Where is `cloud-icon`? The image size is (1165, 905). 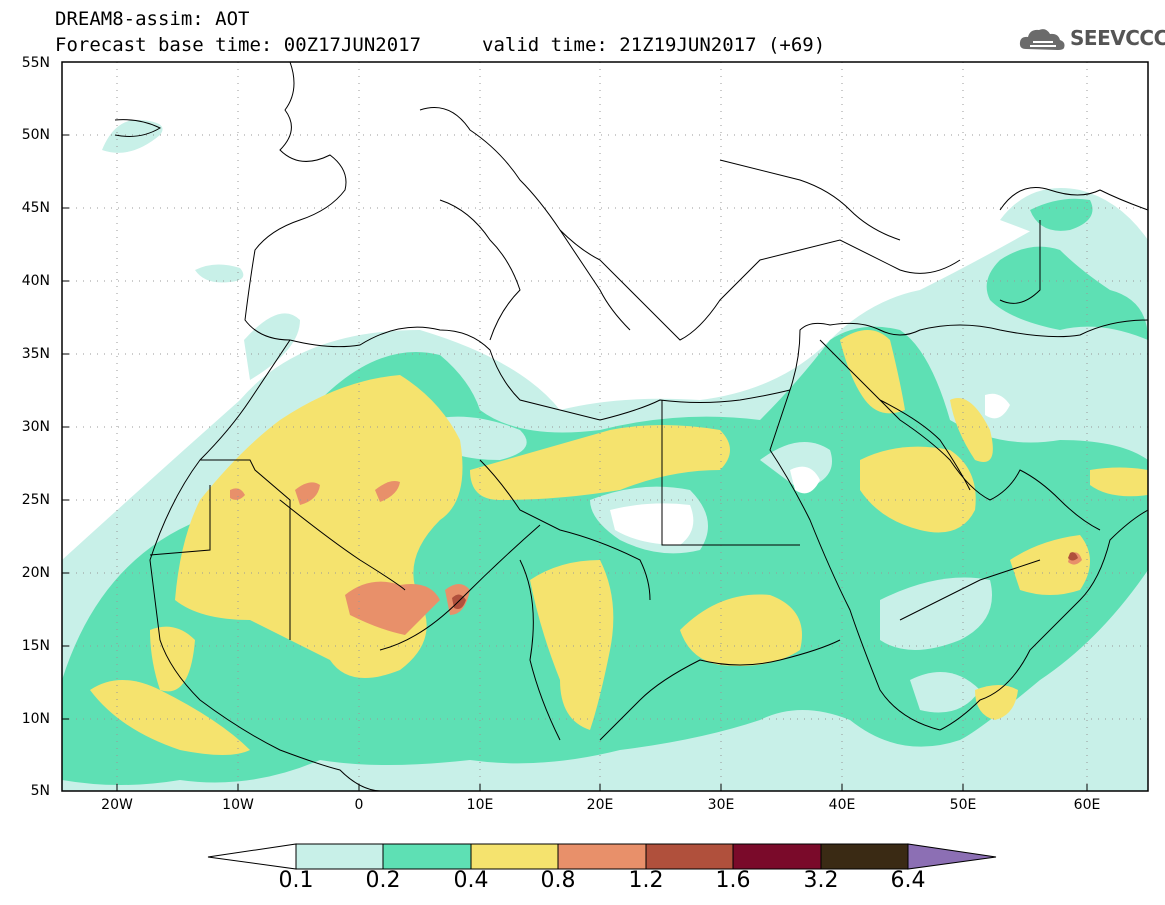 cloud-icon is located at coordinates (1042, 39).